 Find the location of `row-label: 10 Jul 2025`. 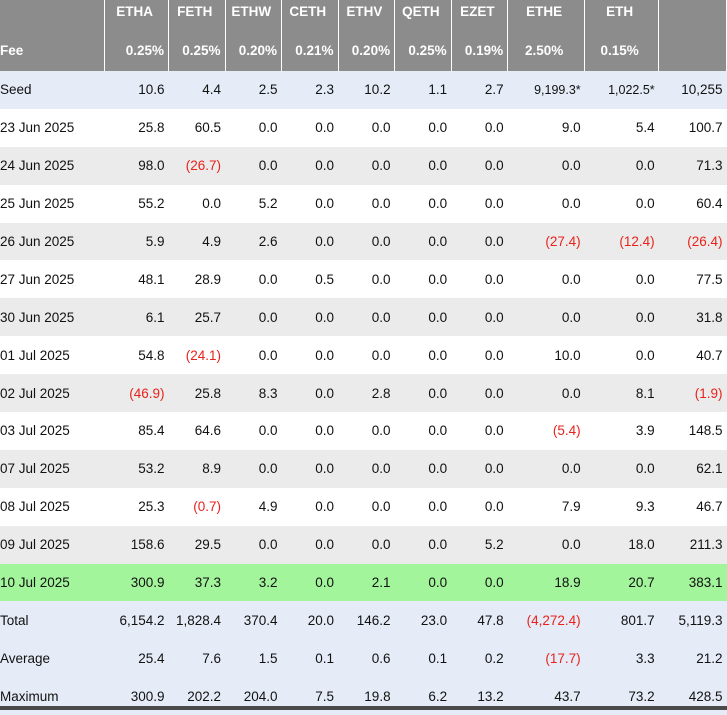

row-label: 10 Jul 2025 is located at coordinates (52, 582).